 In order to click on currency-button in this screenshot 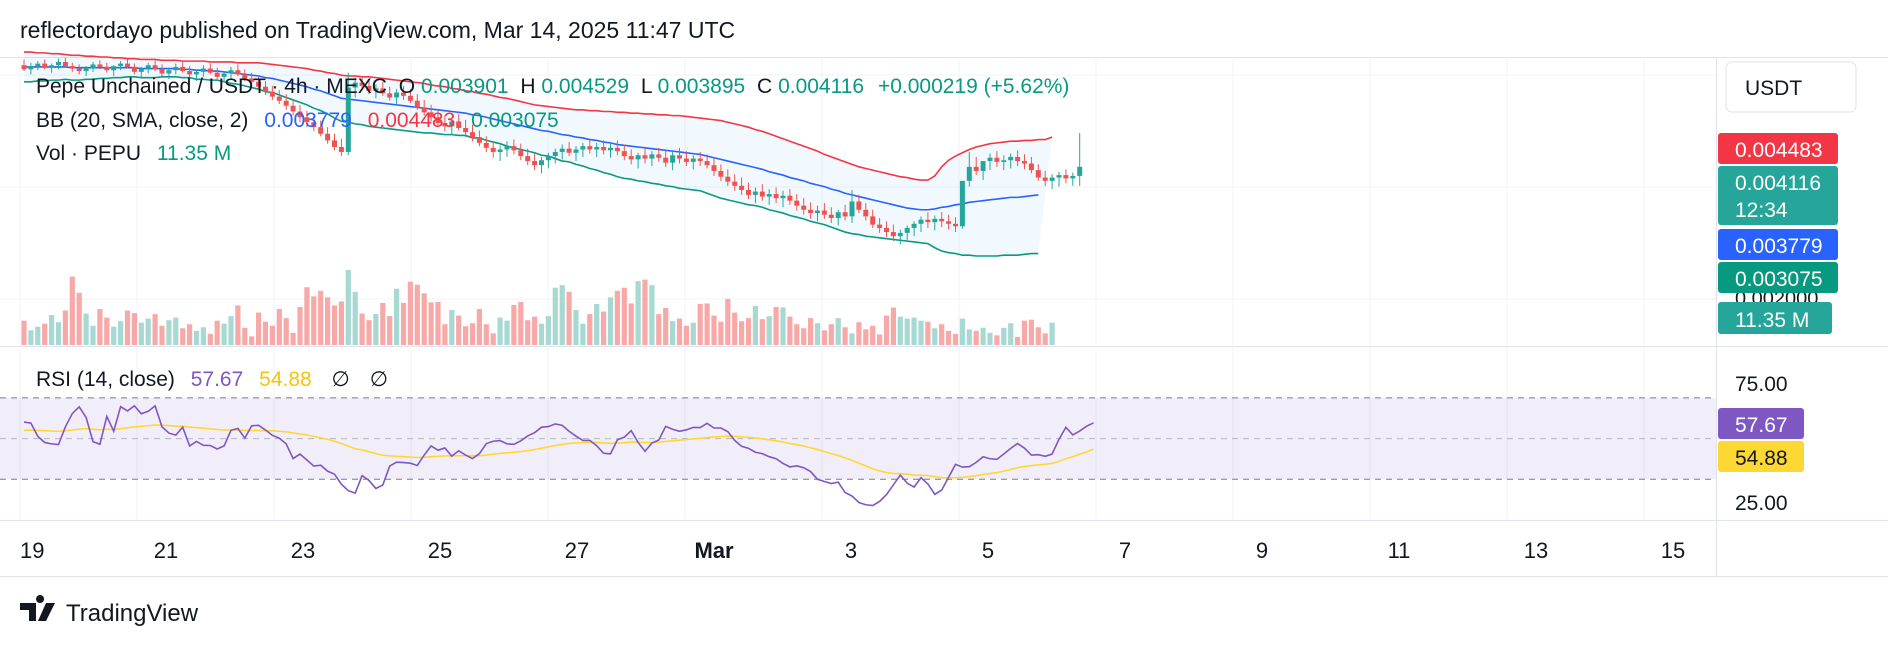, I will do `click(1791, 87)`.